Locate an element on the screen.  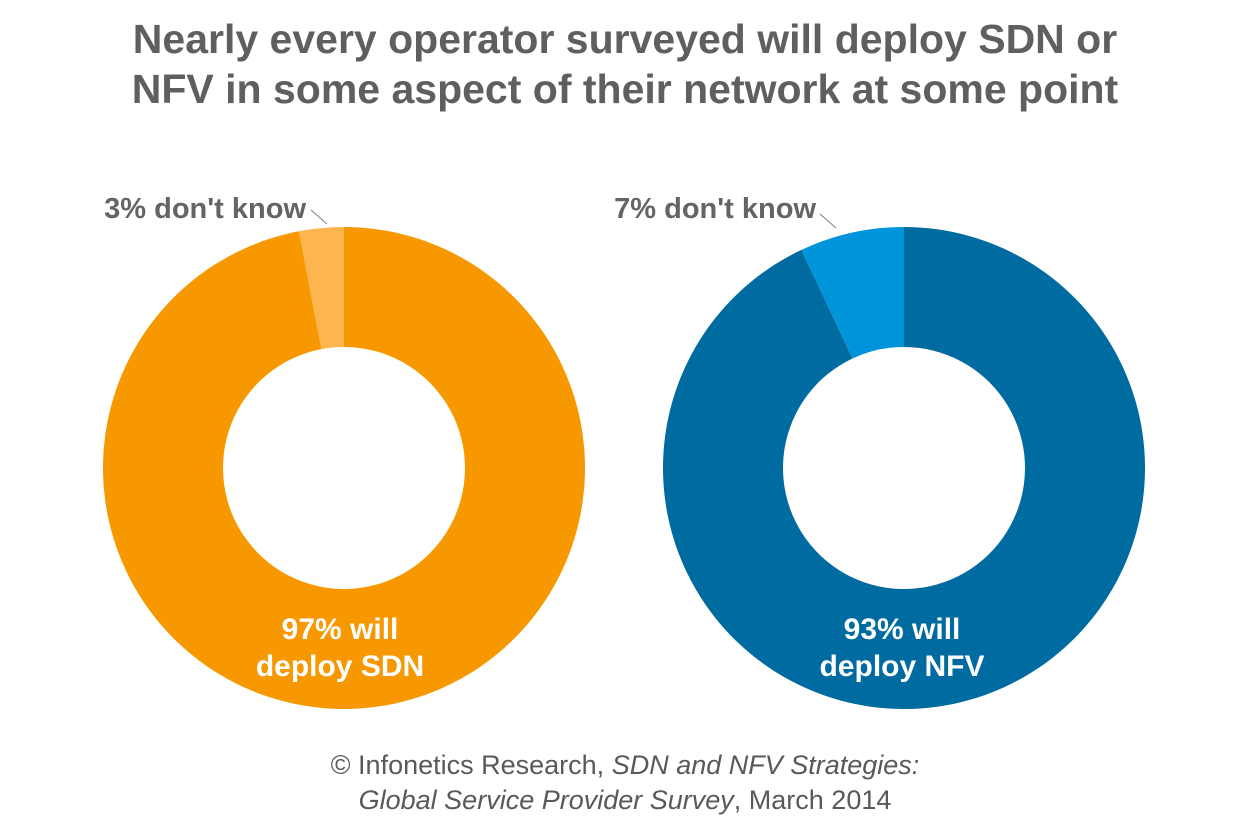
label-nfv-deploy-2: deploy NFV is located at coordinates (901, 666).